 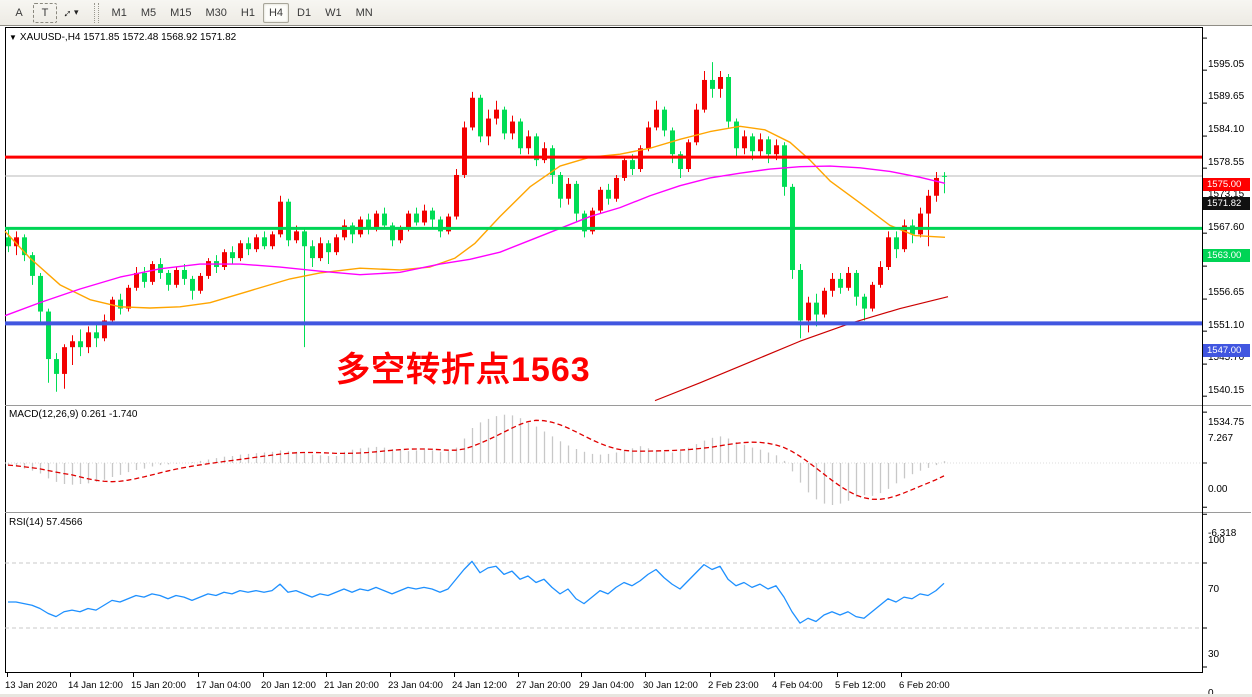 What do you see at coordinates (1226, 203) in the screenshot?
I see `price-badge-1571-82: 1571.82` at bounding box center [1226, 203].